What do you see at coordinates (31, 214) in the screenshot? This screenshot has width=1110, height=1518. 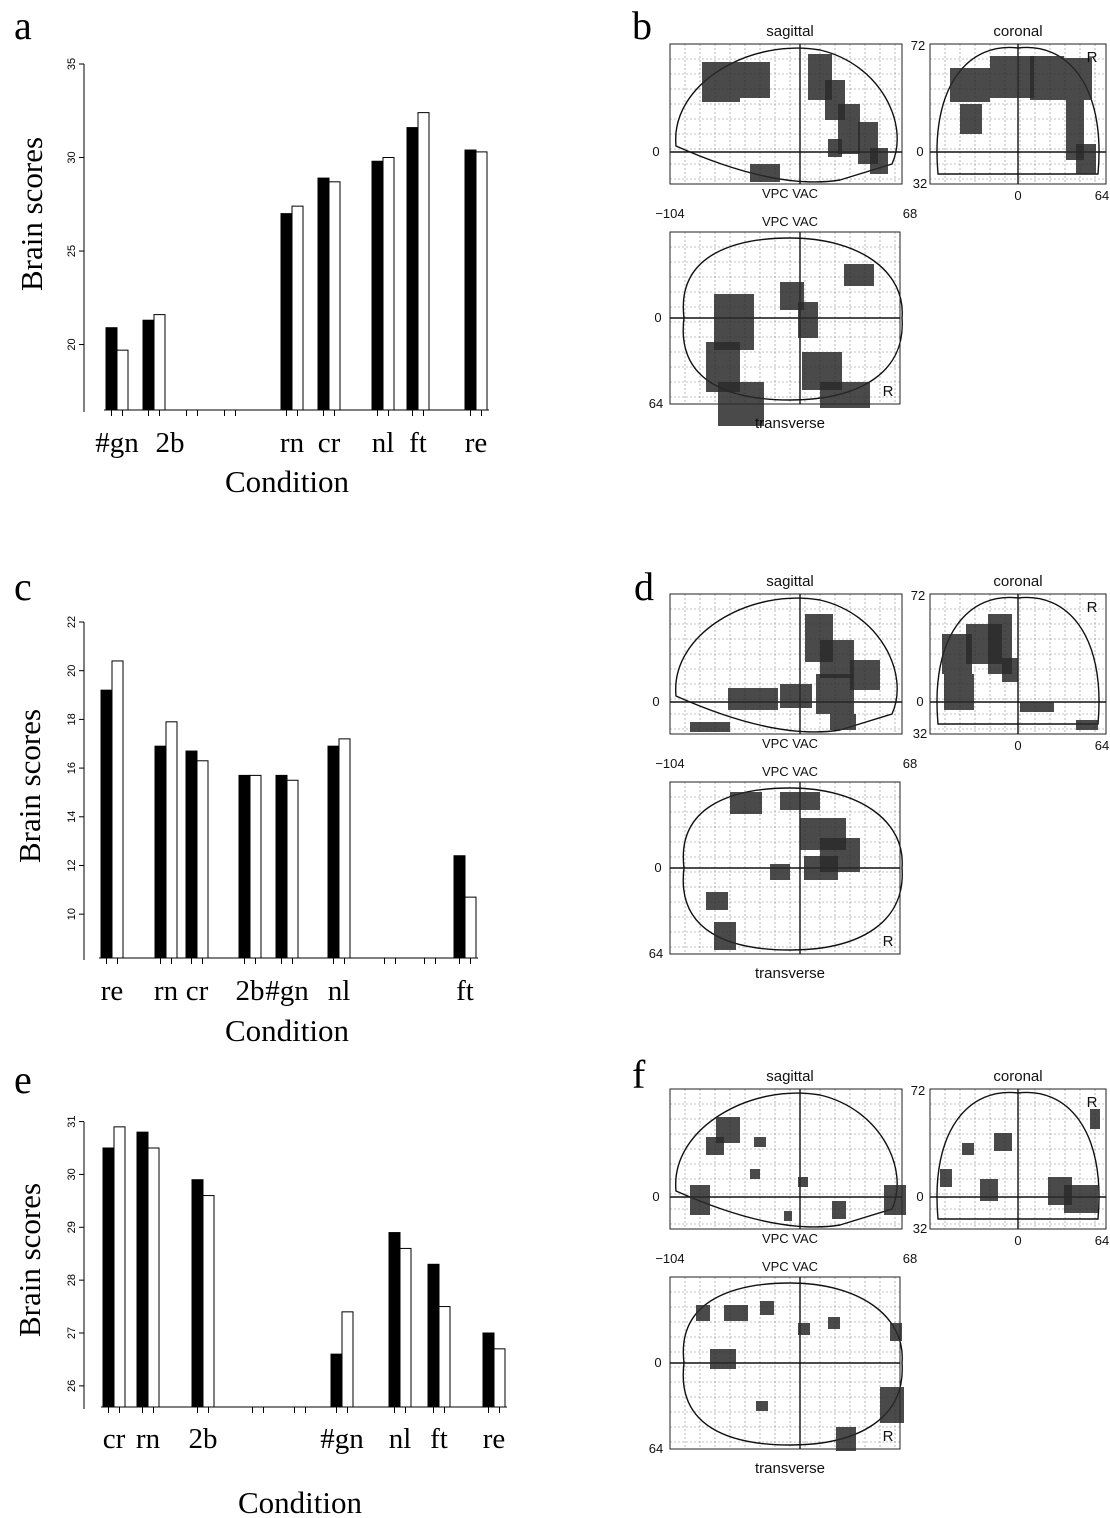 I see `y-axis-label: Brain scores` at bounding box center [31, 214].